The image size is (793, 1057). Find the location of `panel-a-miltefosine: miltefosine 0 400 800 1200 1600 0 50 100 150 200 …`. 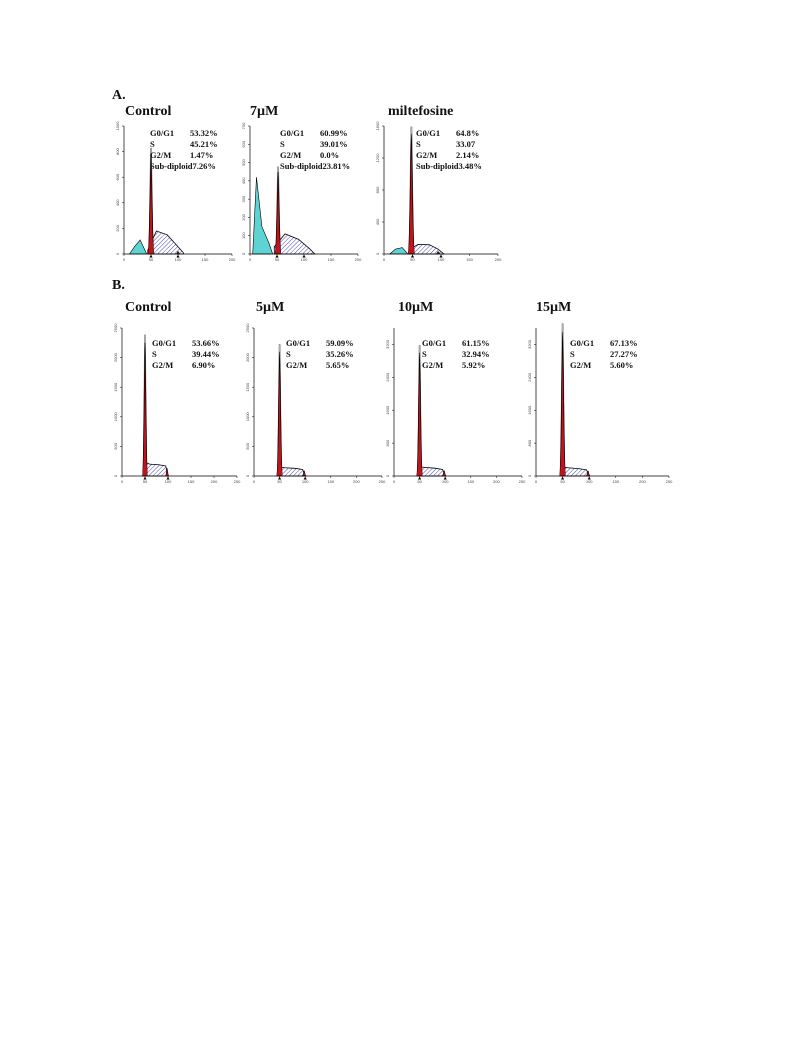

panel-a-miltefosine: miltefosine 0 400 800 1200 1600 0 50 100 150 200 … is located at coordinates (441, 189).